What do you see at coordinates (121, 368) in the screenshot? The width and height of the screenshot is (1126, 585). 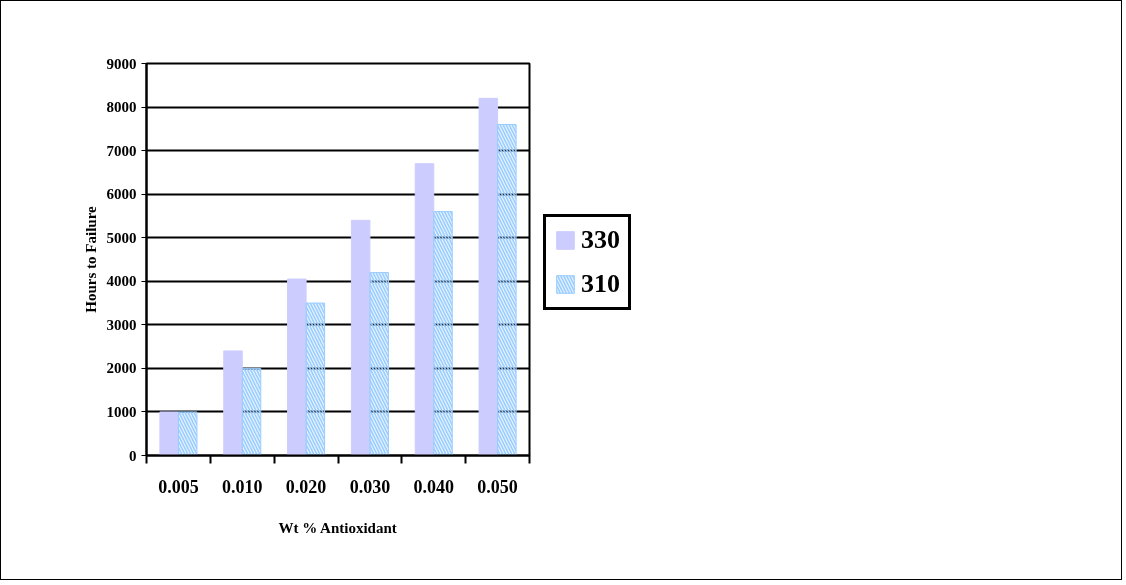 I see `y-tick-label: 2000` at bounding box center [121, 368].